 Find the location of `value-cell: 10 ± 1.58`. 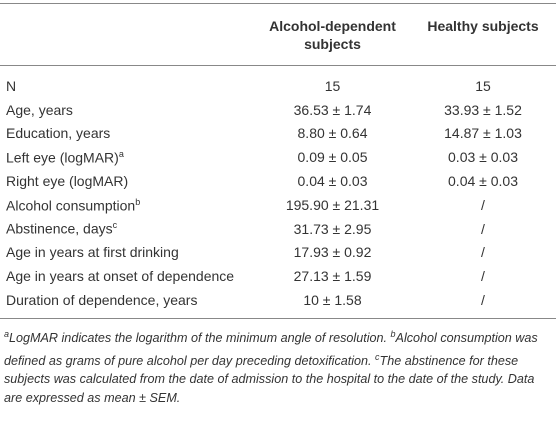

value-cell: 10 ± 1.58 is located at coordinates (332, 300).